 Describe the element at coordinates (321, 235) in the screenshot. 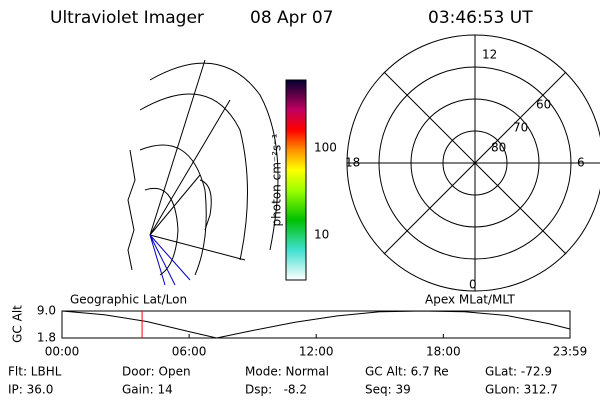

I see `colorbar-tick: 10` at that location.